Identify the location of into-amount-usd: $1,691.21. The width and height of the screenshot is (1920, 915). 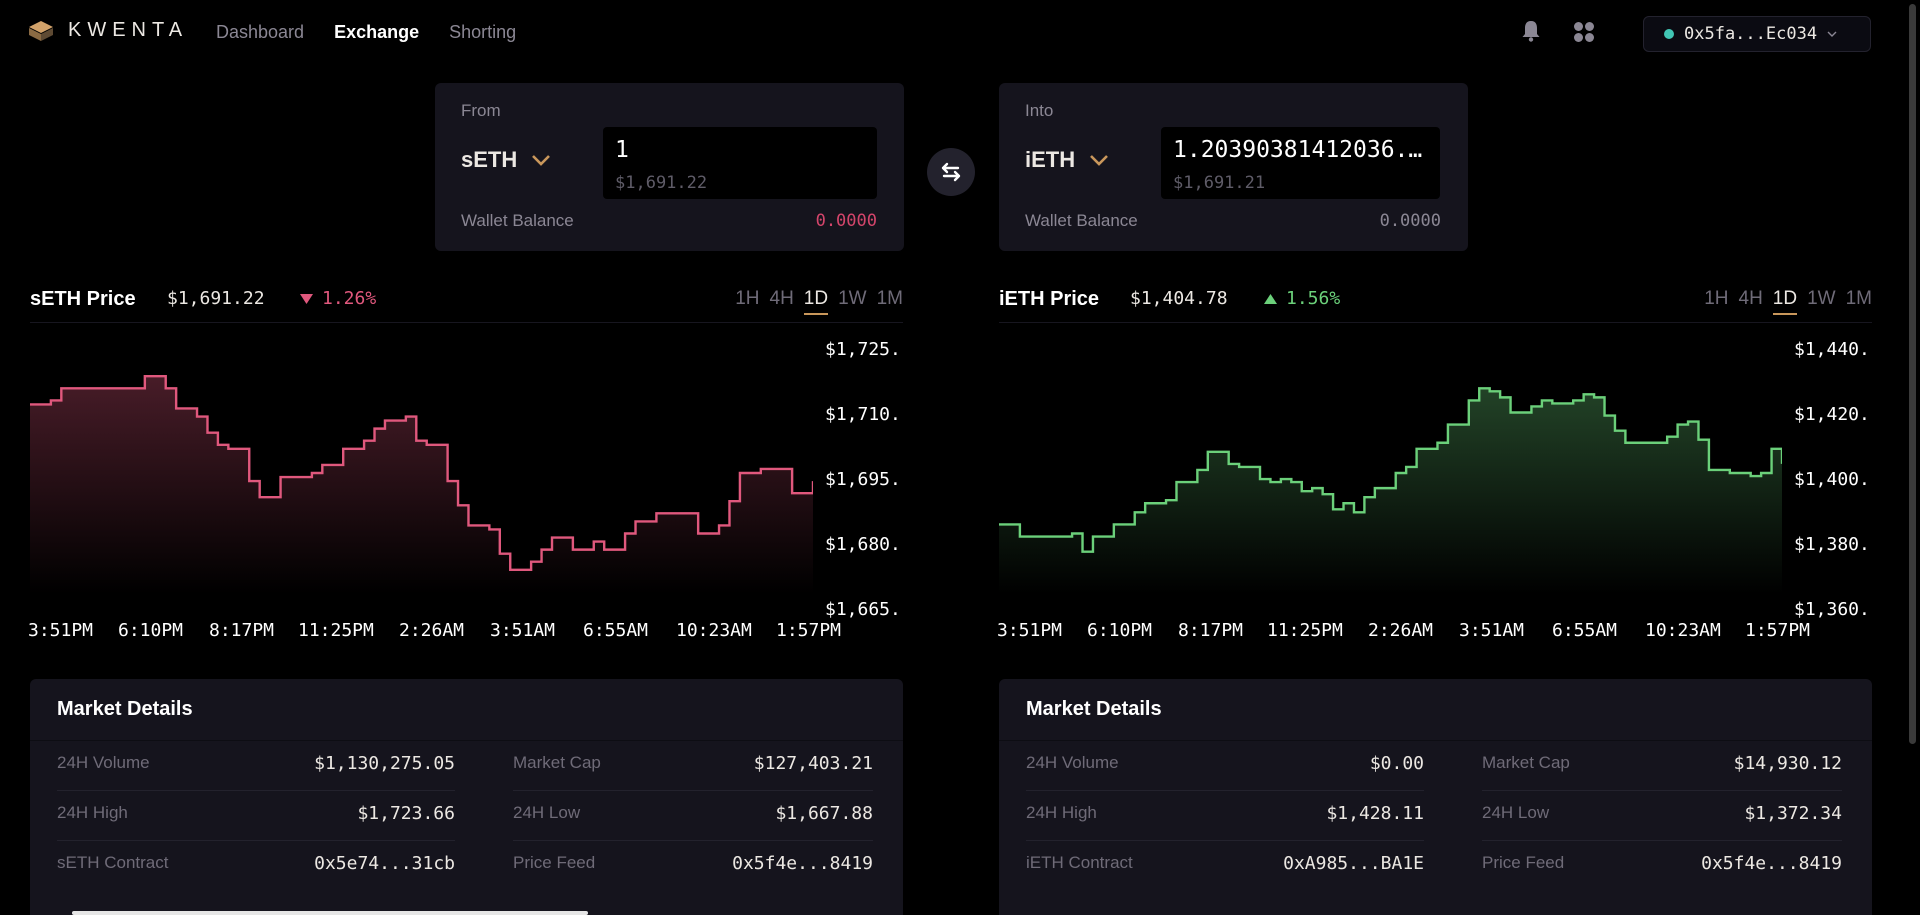
(1219, 183).